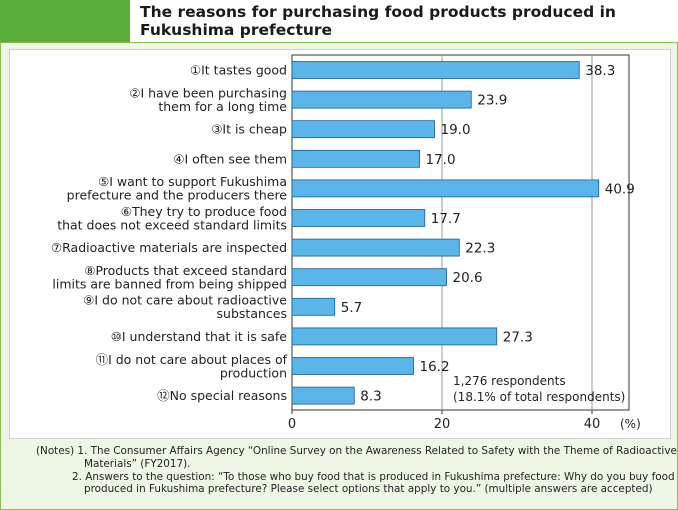 This screenshot has height=510, width=678. What do you see at coordinates (435, 367) in the screenshot?
I see `bar-value-label: 16.2` at bounding box center [435, 367].